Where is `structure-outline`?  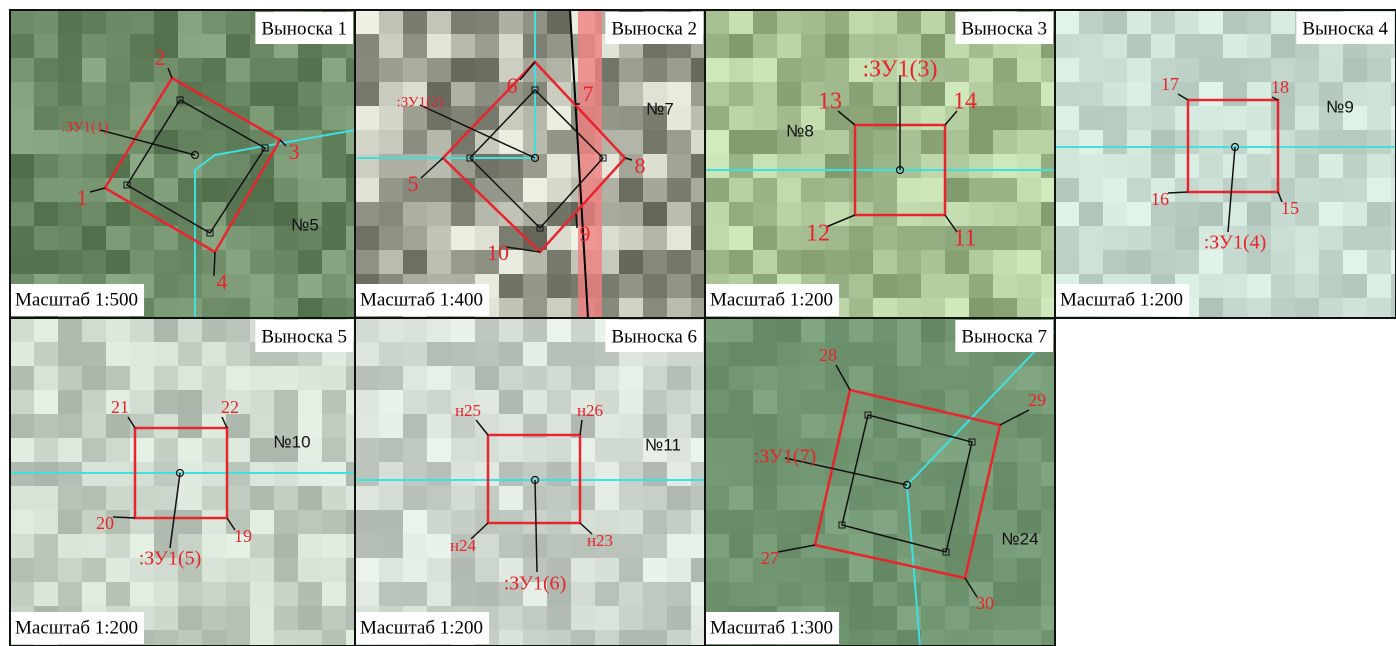
structure-outline is located at coordinates (907, 483).